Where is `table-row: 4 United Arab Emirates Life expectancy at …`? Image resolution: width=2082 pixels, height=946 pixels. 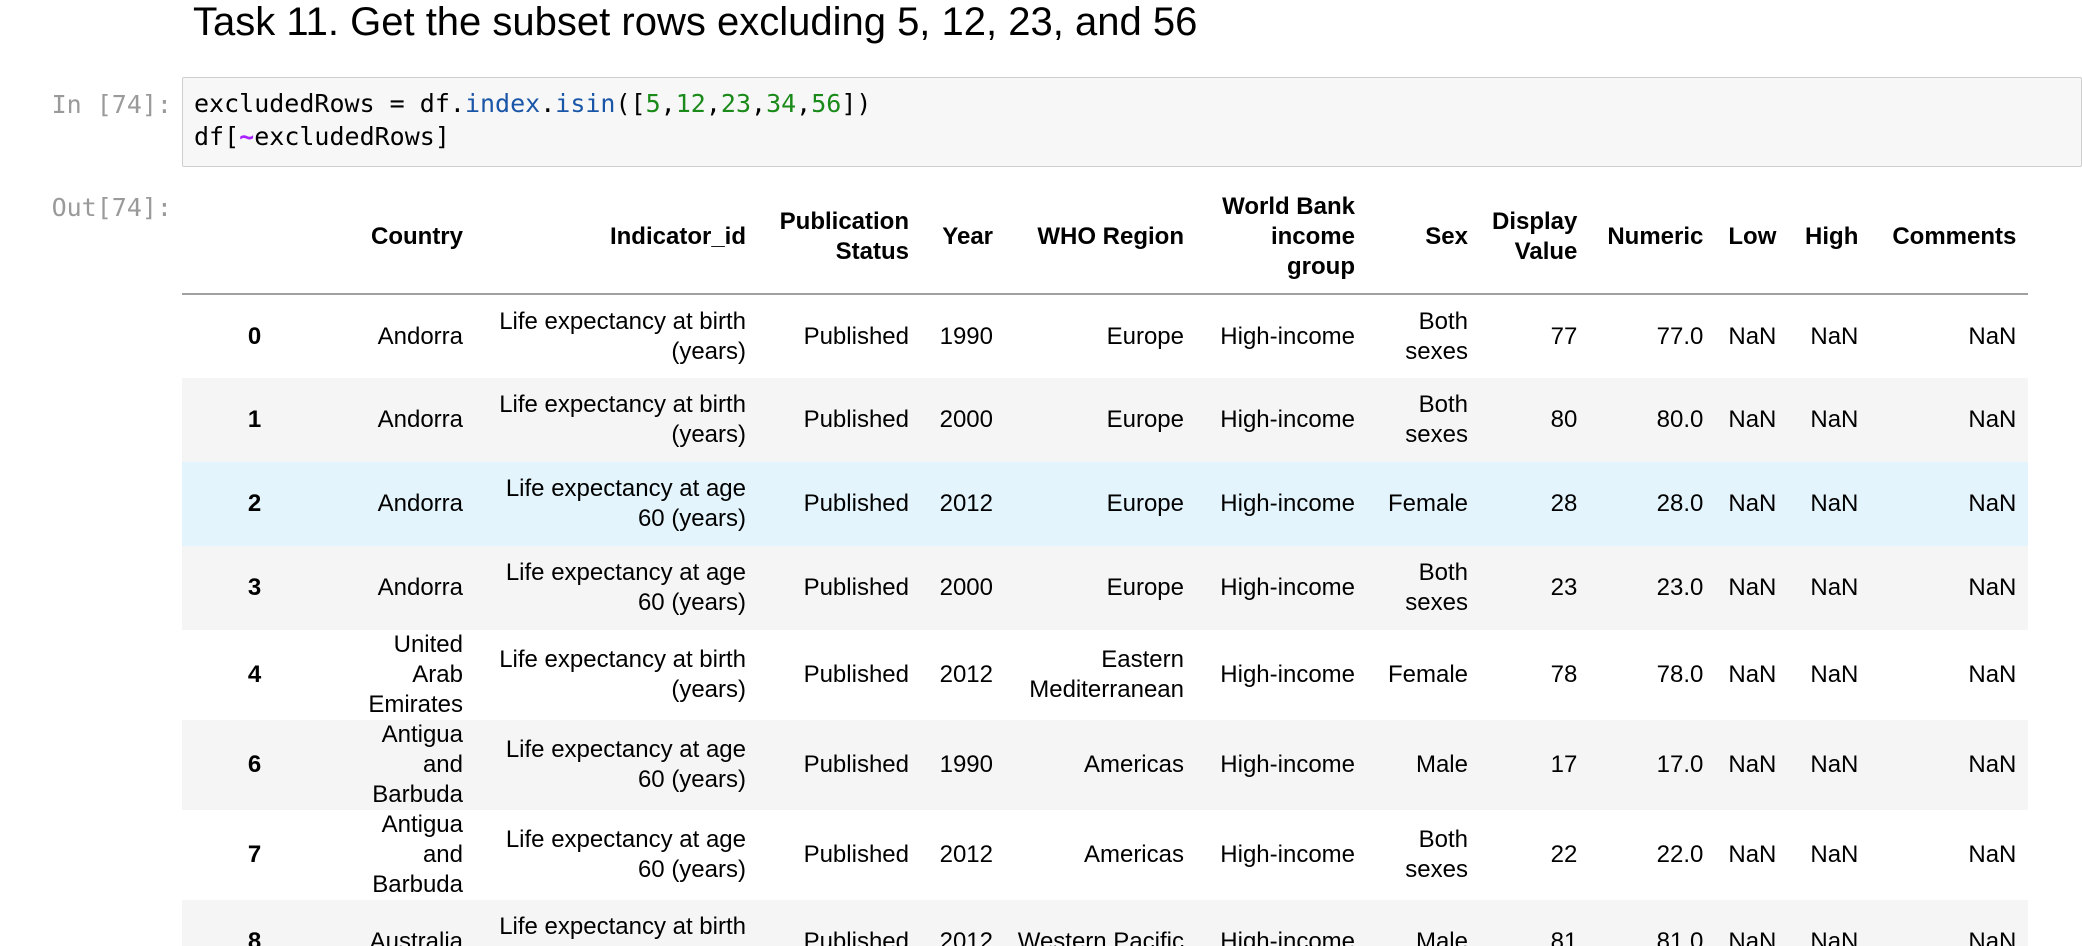 table-row: 4 United Arab Emirates Life expectancy at … is located at coordinates (1105, 675).